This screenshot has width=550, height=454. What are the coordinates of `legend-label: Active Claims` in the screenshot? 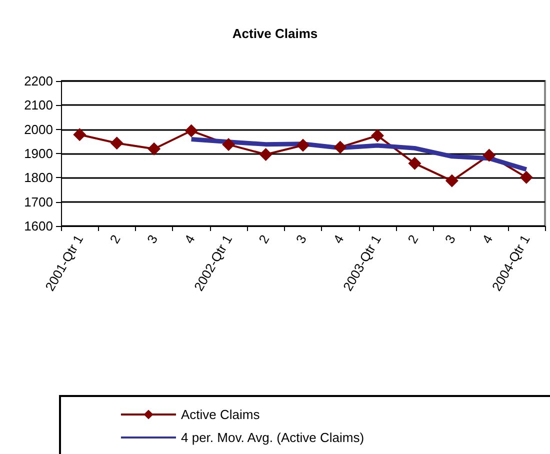 It's located at (220, 414).